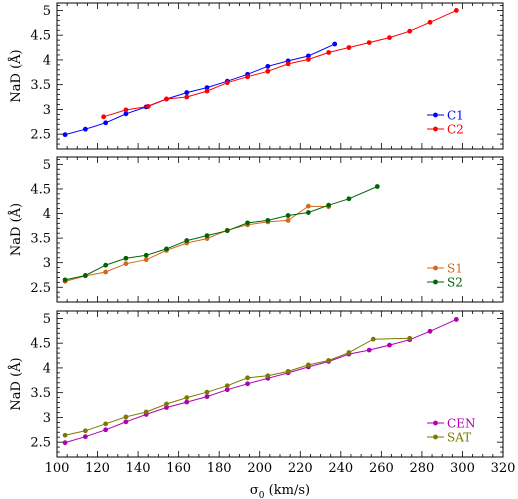 This screenshot has width=518, height=499. I want to click on legend-label-cen: CEN, so click(461, 423).